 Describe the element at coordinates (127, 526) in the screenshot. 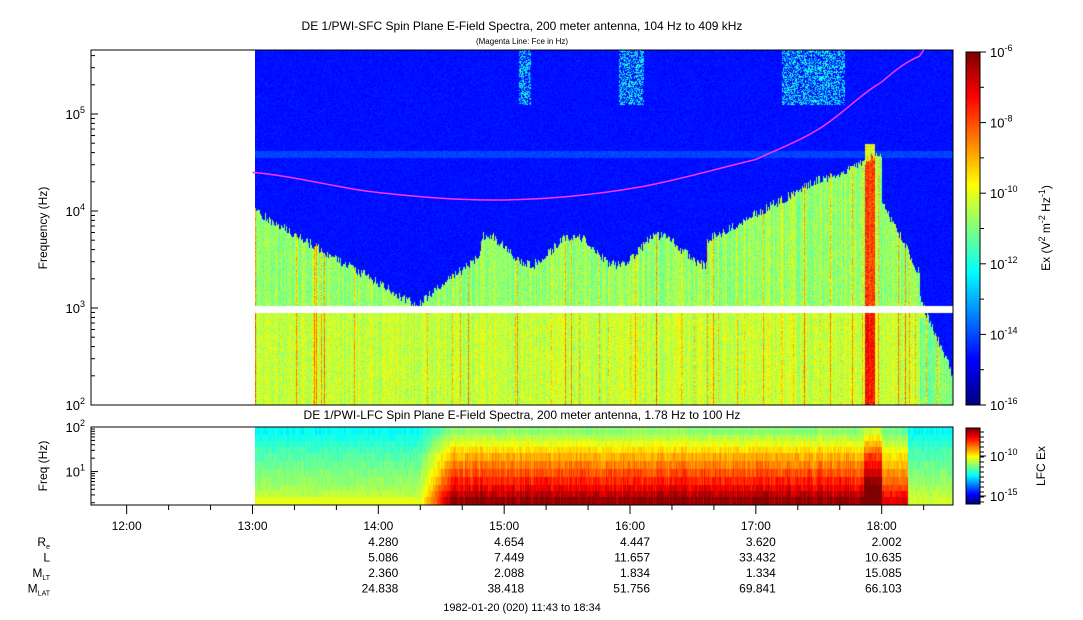

I see `x-tick-label: 12:00` at that location.